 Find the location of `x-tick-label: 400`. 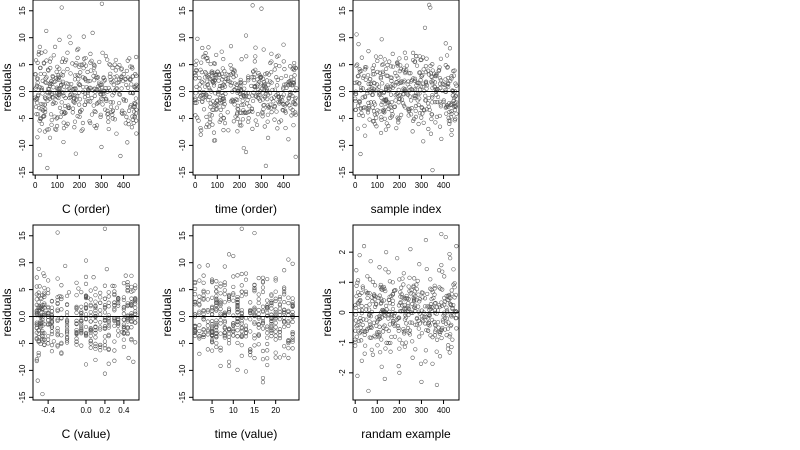

x-tick-label: 400 is located at coordinates (284, 185).